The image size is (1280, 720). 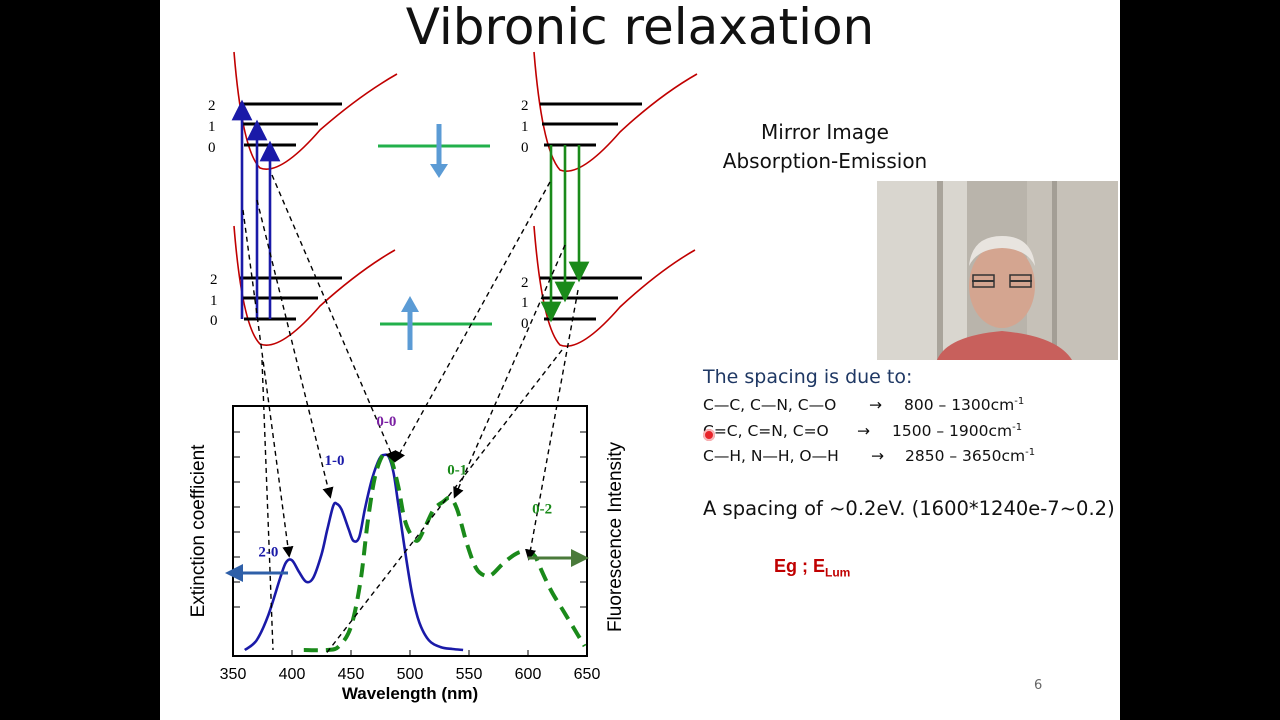 What do you see at coordinates (439, 171) in the screenshot?
I see `spin-arrow-down-head` at bounding box center [439, 171].